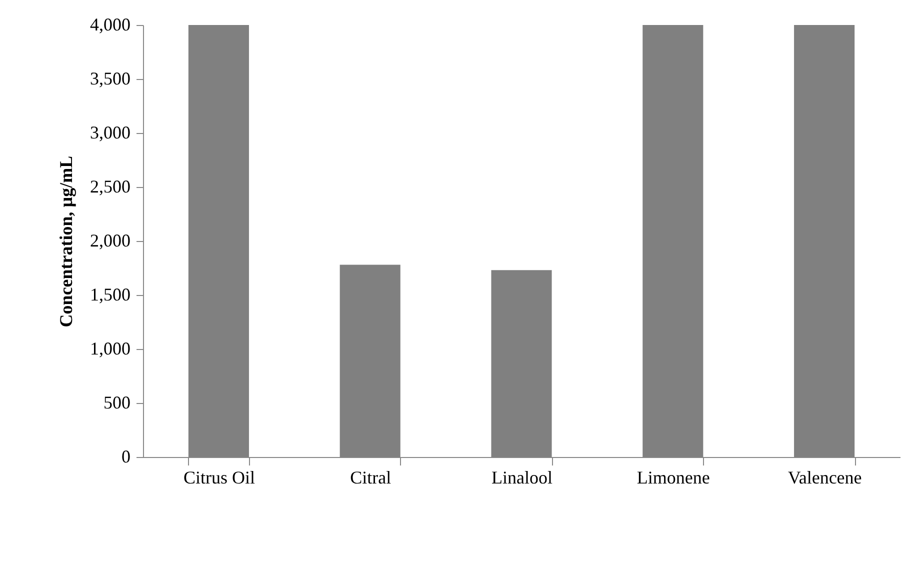  What do you see at coordinates (522, 478) in the screenshot?
I see `x-tick-label: Linalool` at bounding box center [522, 478].